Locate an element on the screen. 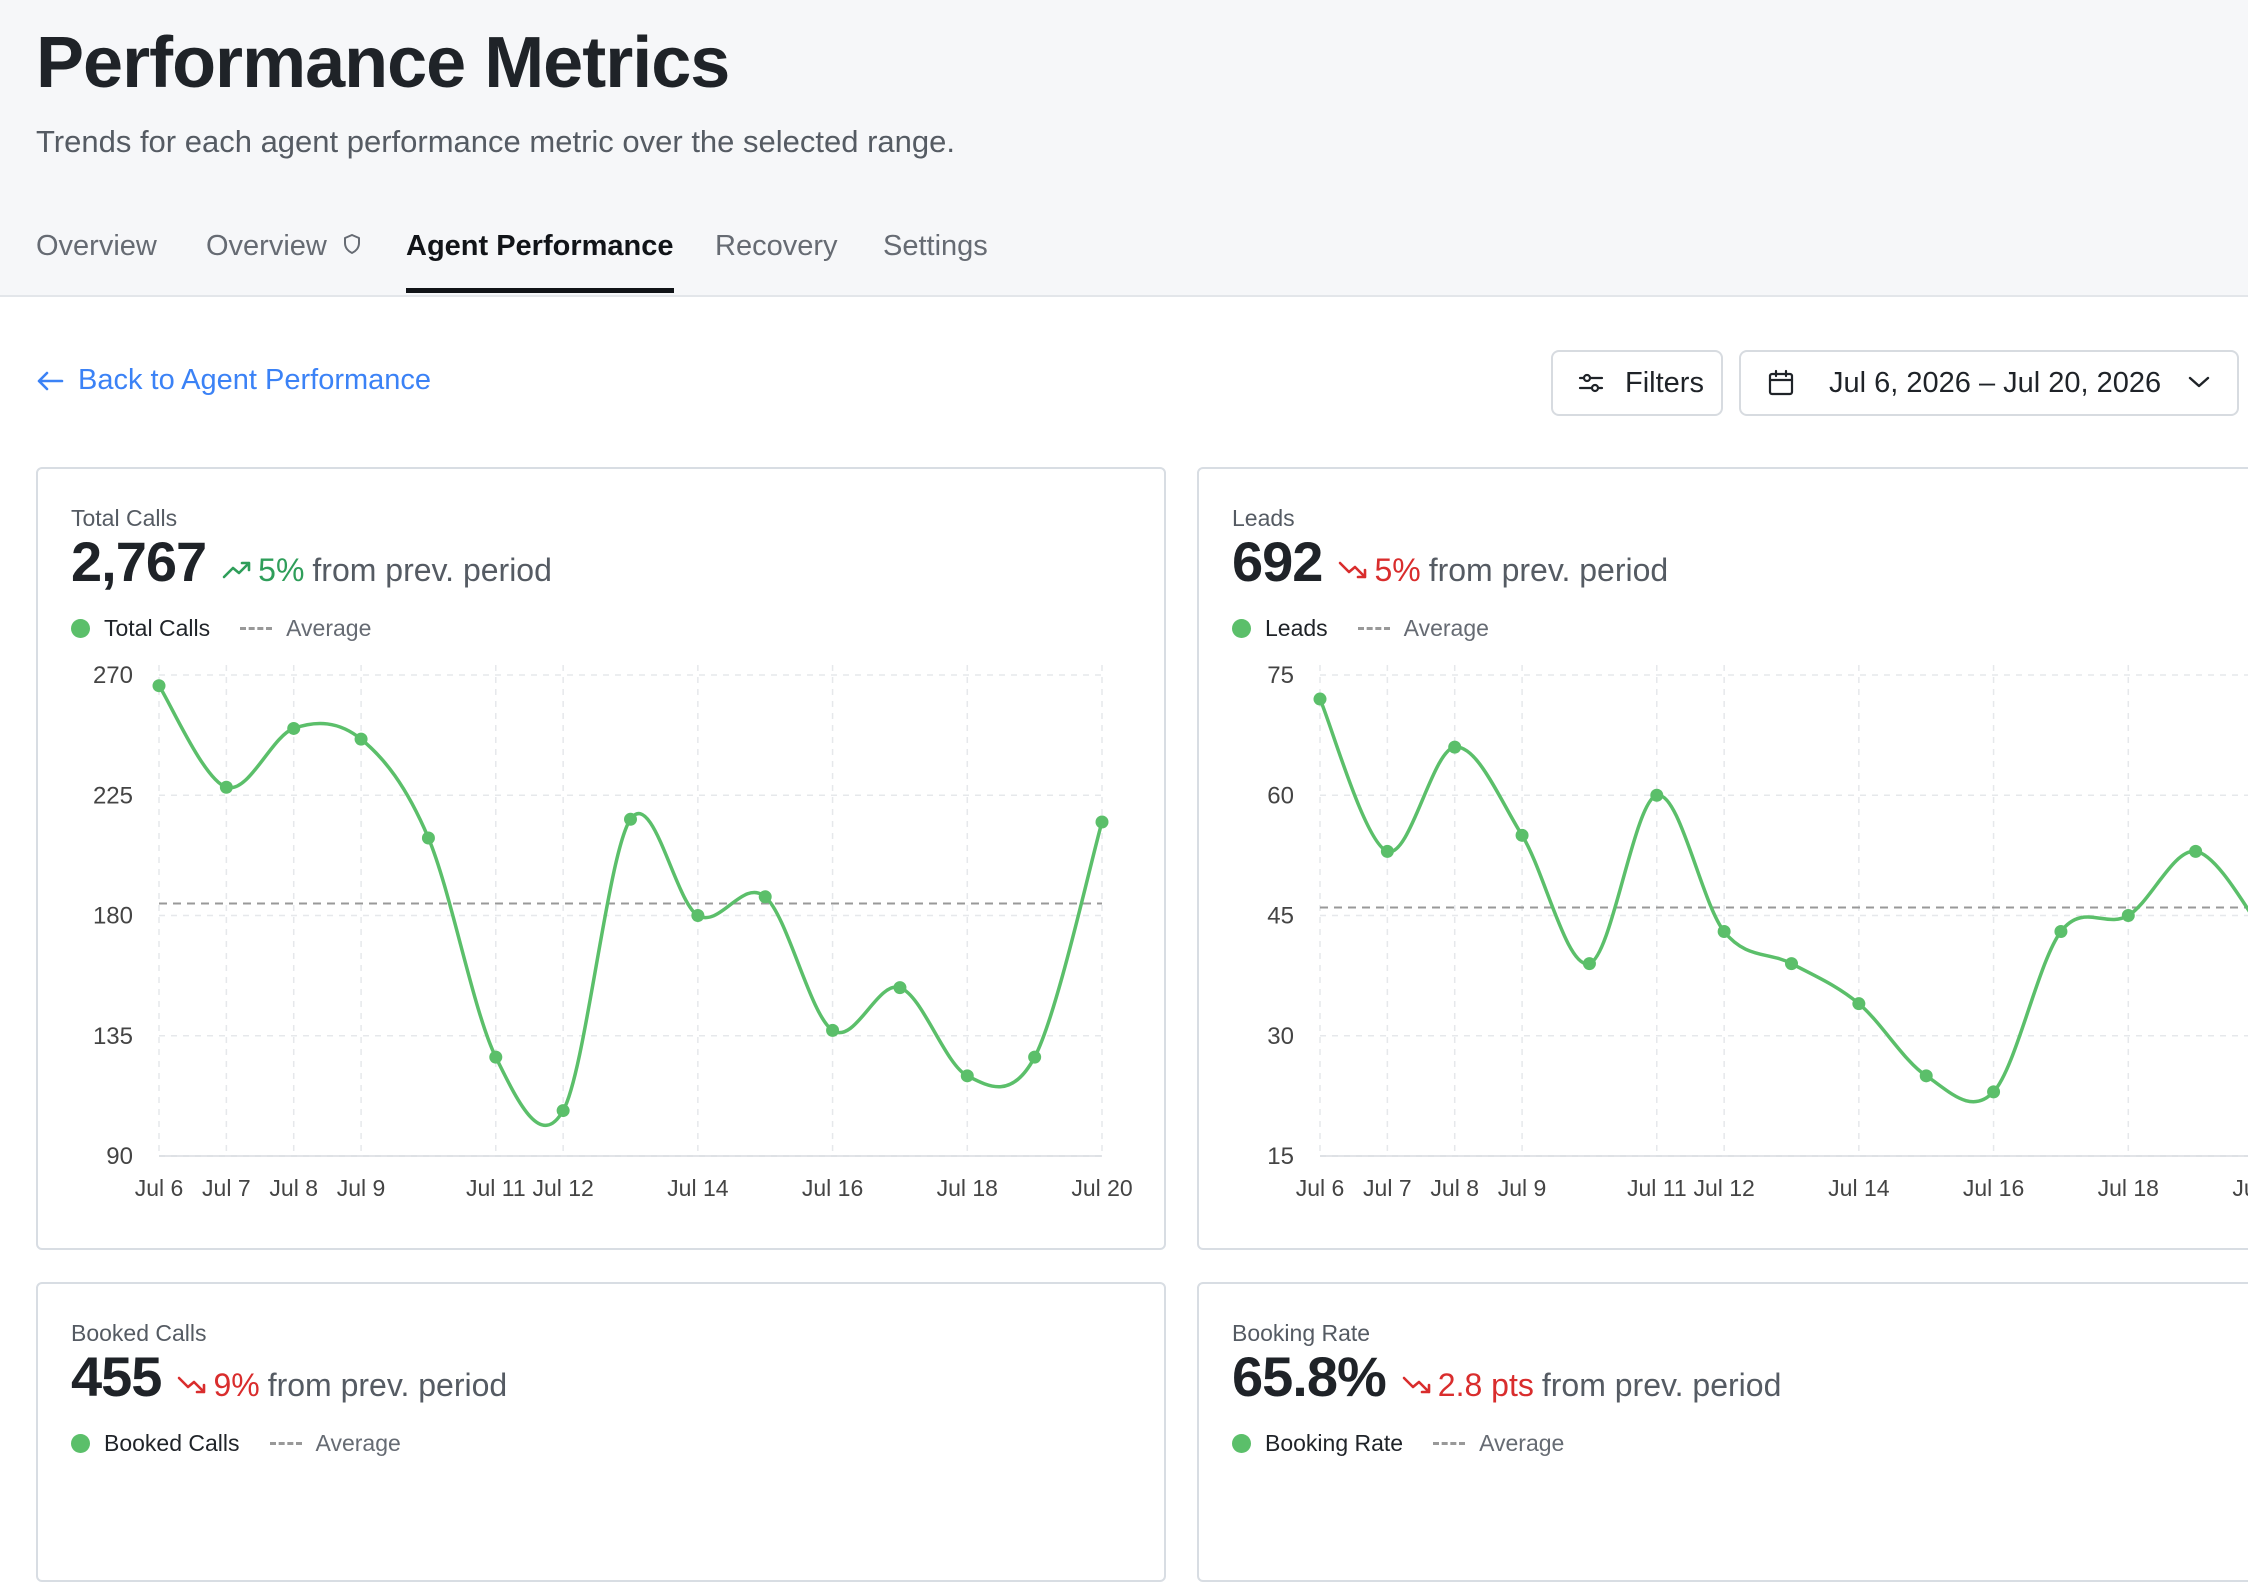 This screenshot has height=1582, width=2248. metric-value-row: 2,767 5% from prev. period is located at coordinates (311, 561).